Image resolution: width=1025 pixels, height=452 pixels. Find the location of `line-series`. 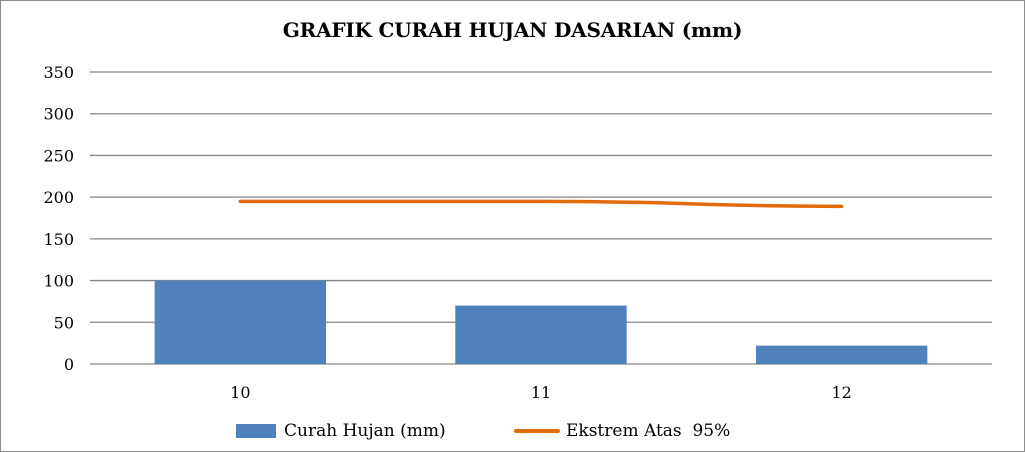

line-series is located at coordinates (541, 204).